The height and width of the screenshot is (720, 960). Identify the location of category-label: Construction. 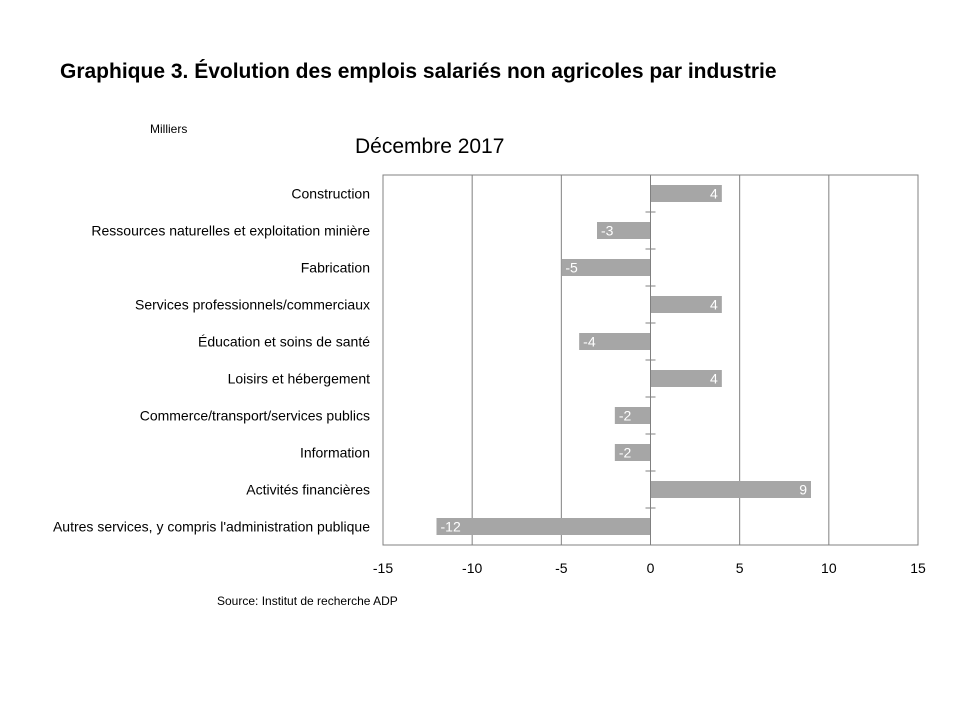
(330, 194).